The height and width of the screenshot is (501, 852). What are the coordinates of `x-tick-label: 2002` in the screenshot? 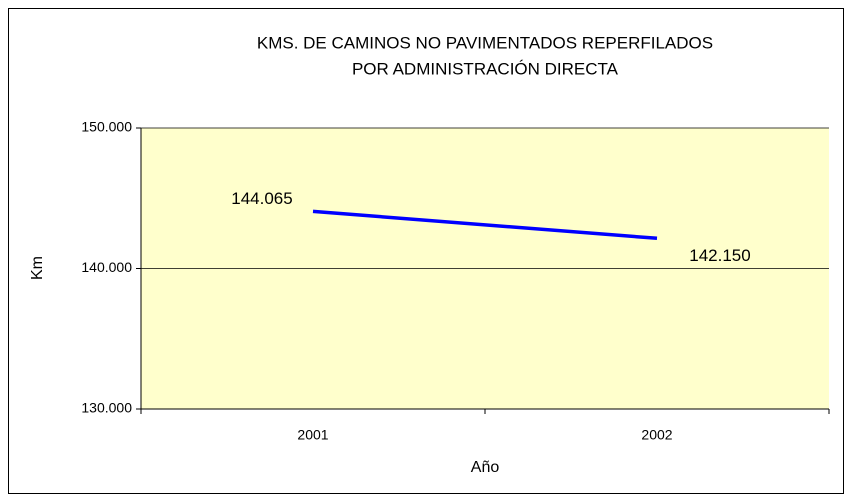 It's located at (656, 435).